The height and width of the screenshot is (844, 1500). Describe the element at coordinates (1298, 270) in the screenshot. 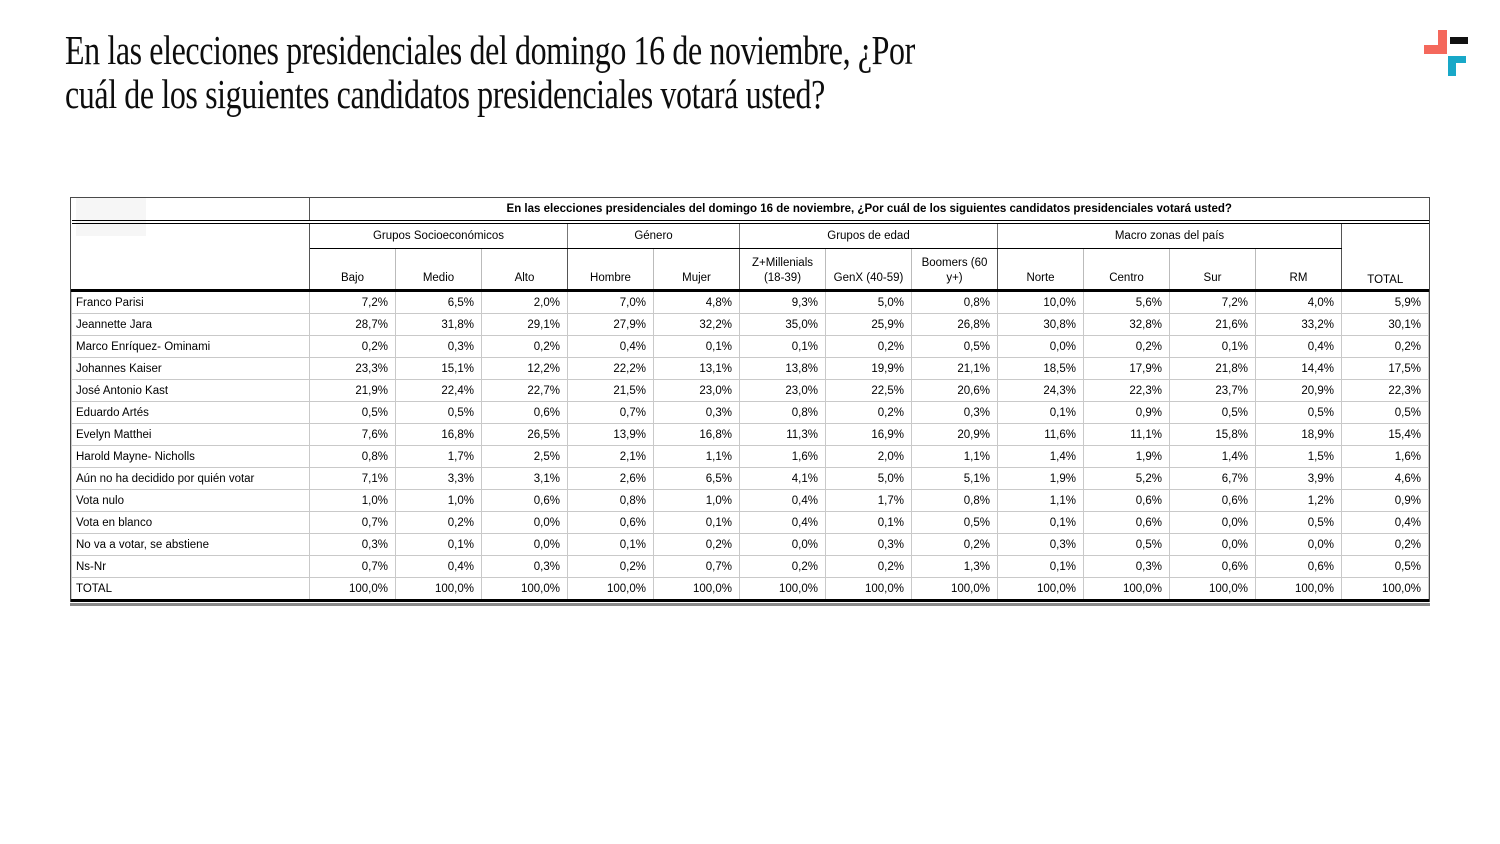

I see `column-header-rm: RM` at that location.